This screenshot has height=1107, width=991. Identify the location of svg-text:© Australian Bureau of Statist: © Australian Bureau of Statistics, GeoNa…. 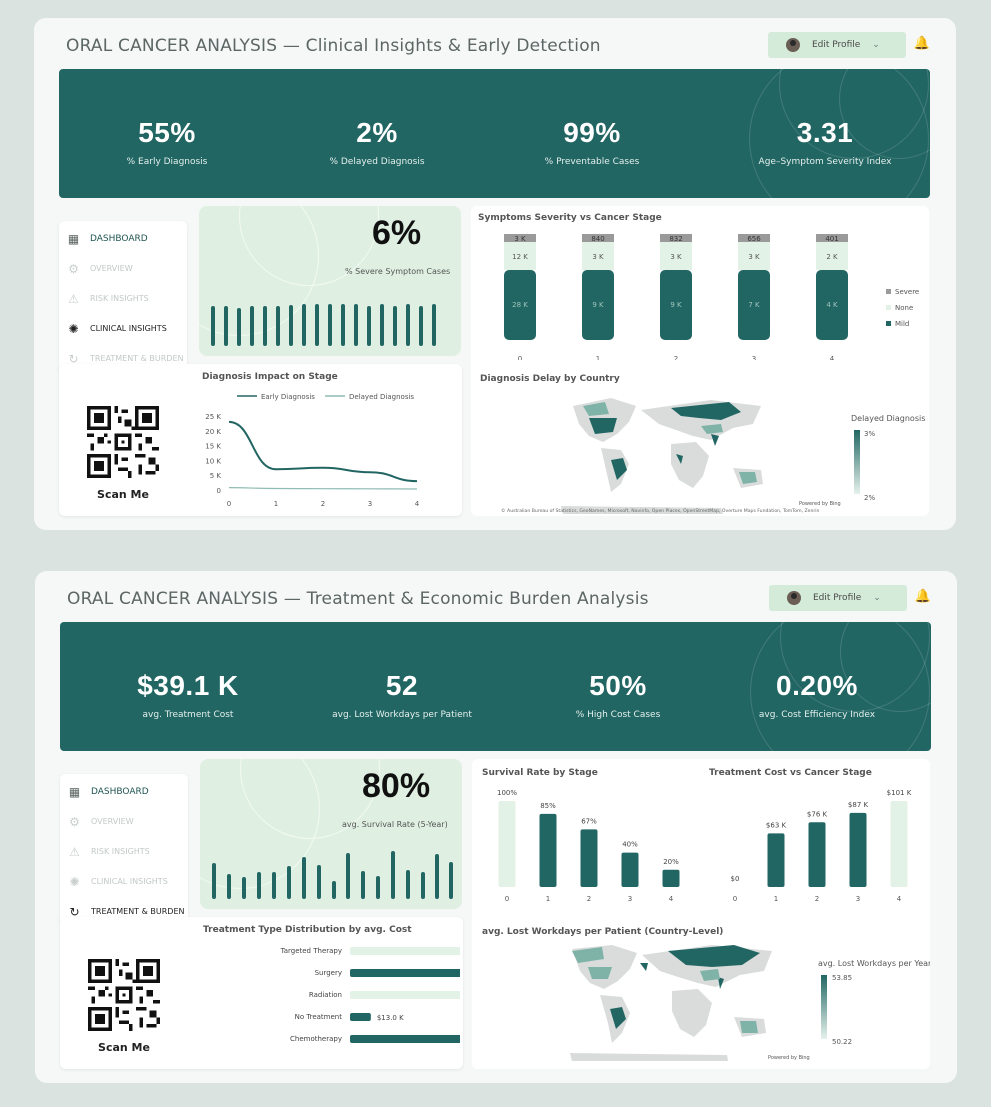
(660, 510).